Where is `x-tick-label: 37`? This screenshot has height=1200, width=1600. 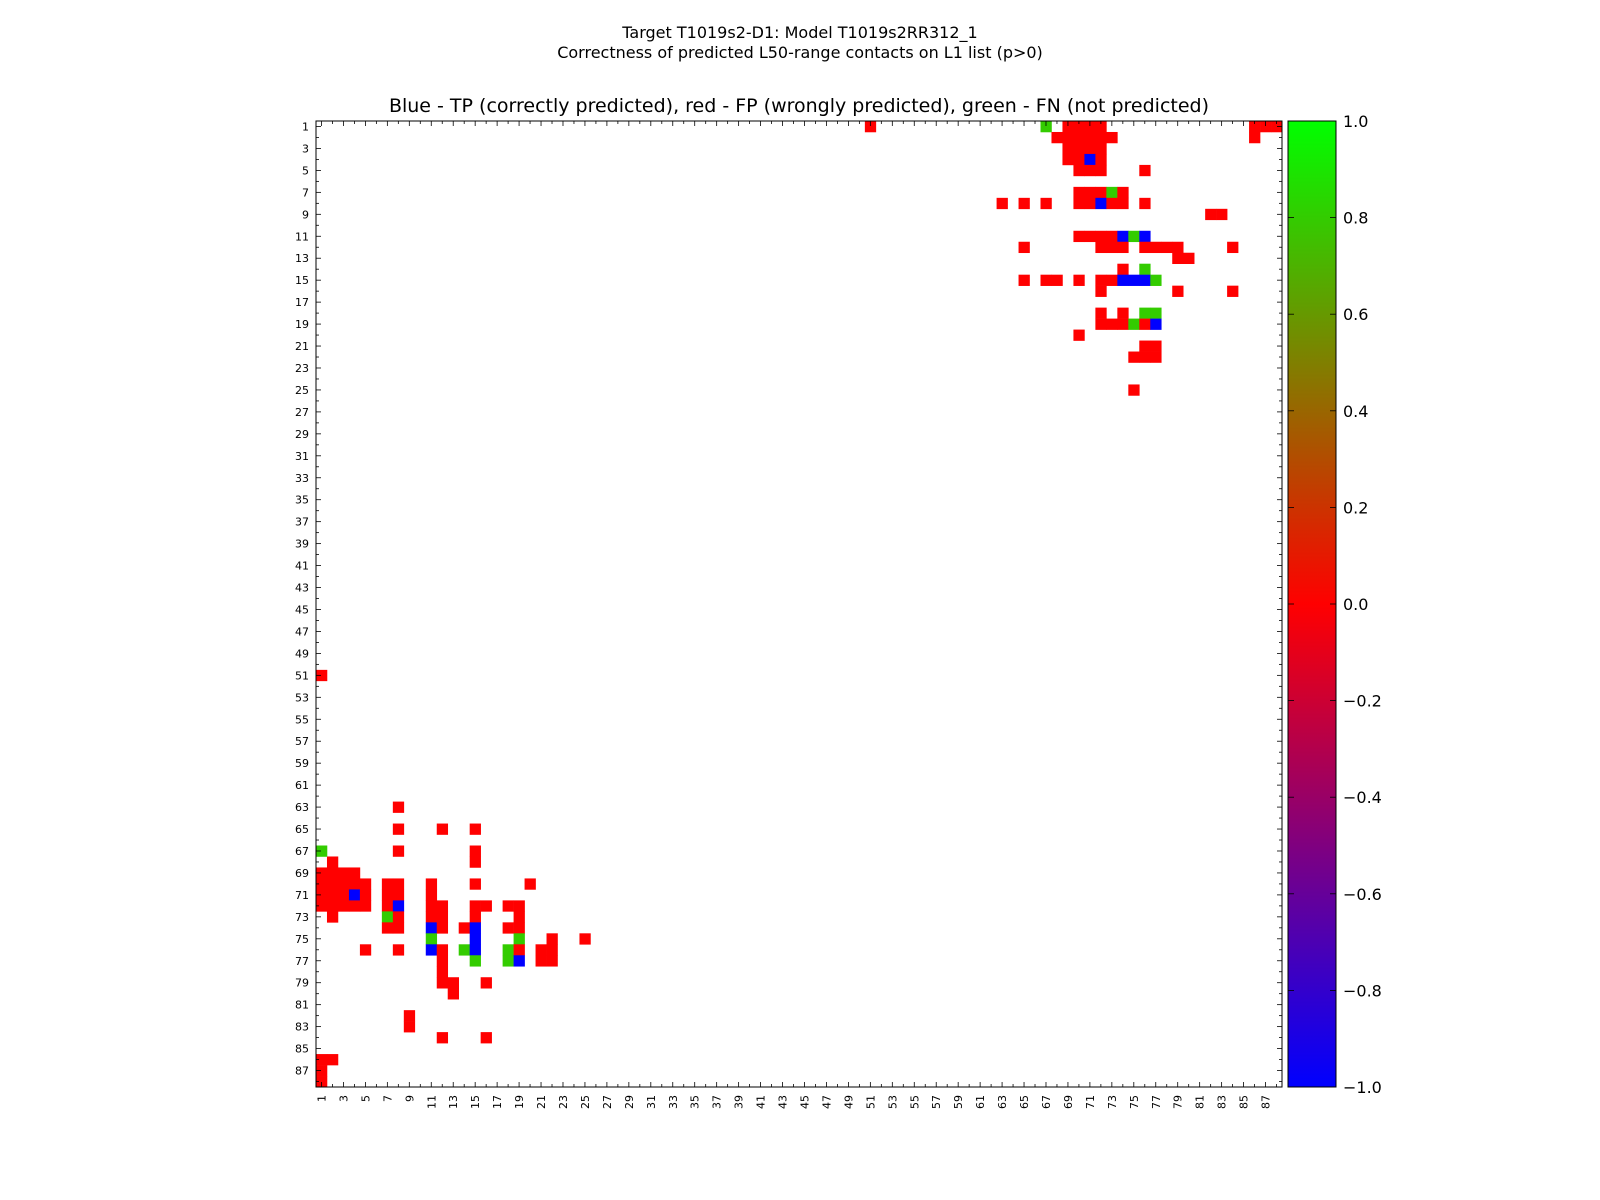
x-tick-label: 37 is located at coordinates (717, 1102).